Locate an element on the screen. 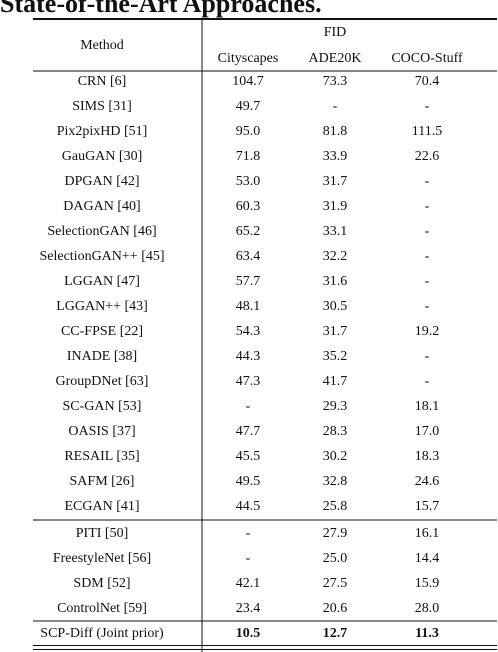 The image size is (498, 652). fid-value: 28.3 is located at coordinates (335, 431).